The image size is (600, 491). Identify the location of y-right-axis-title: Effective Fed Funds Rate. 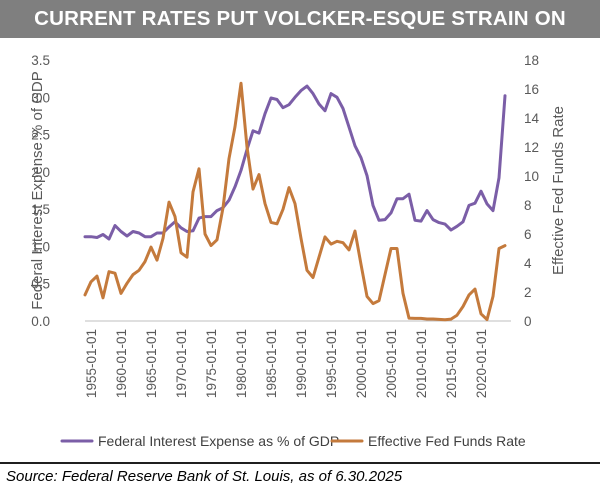
(558, 190).